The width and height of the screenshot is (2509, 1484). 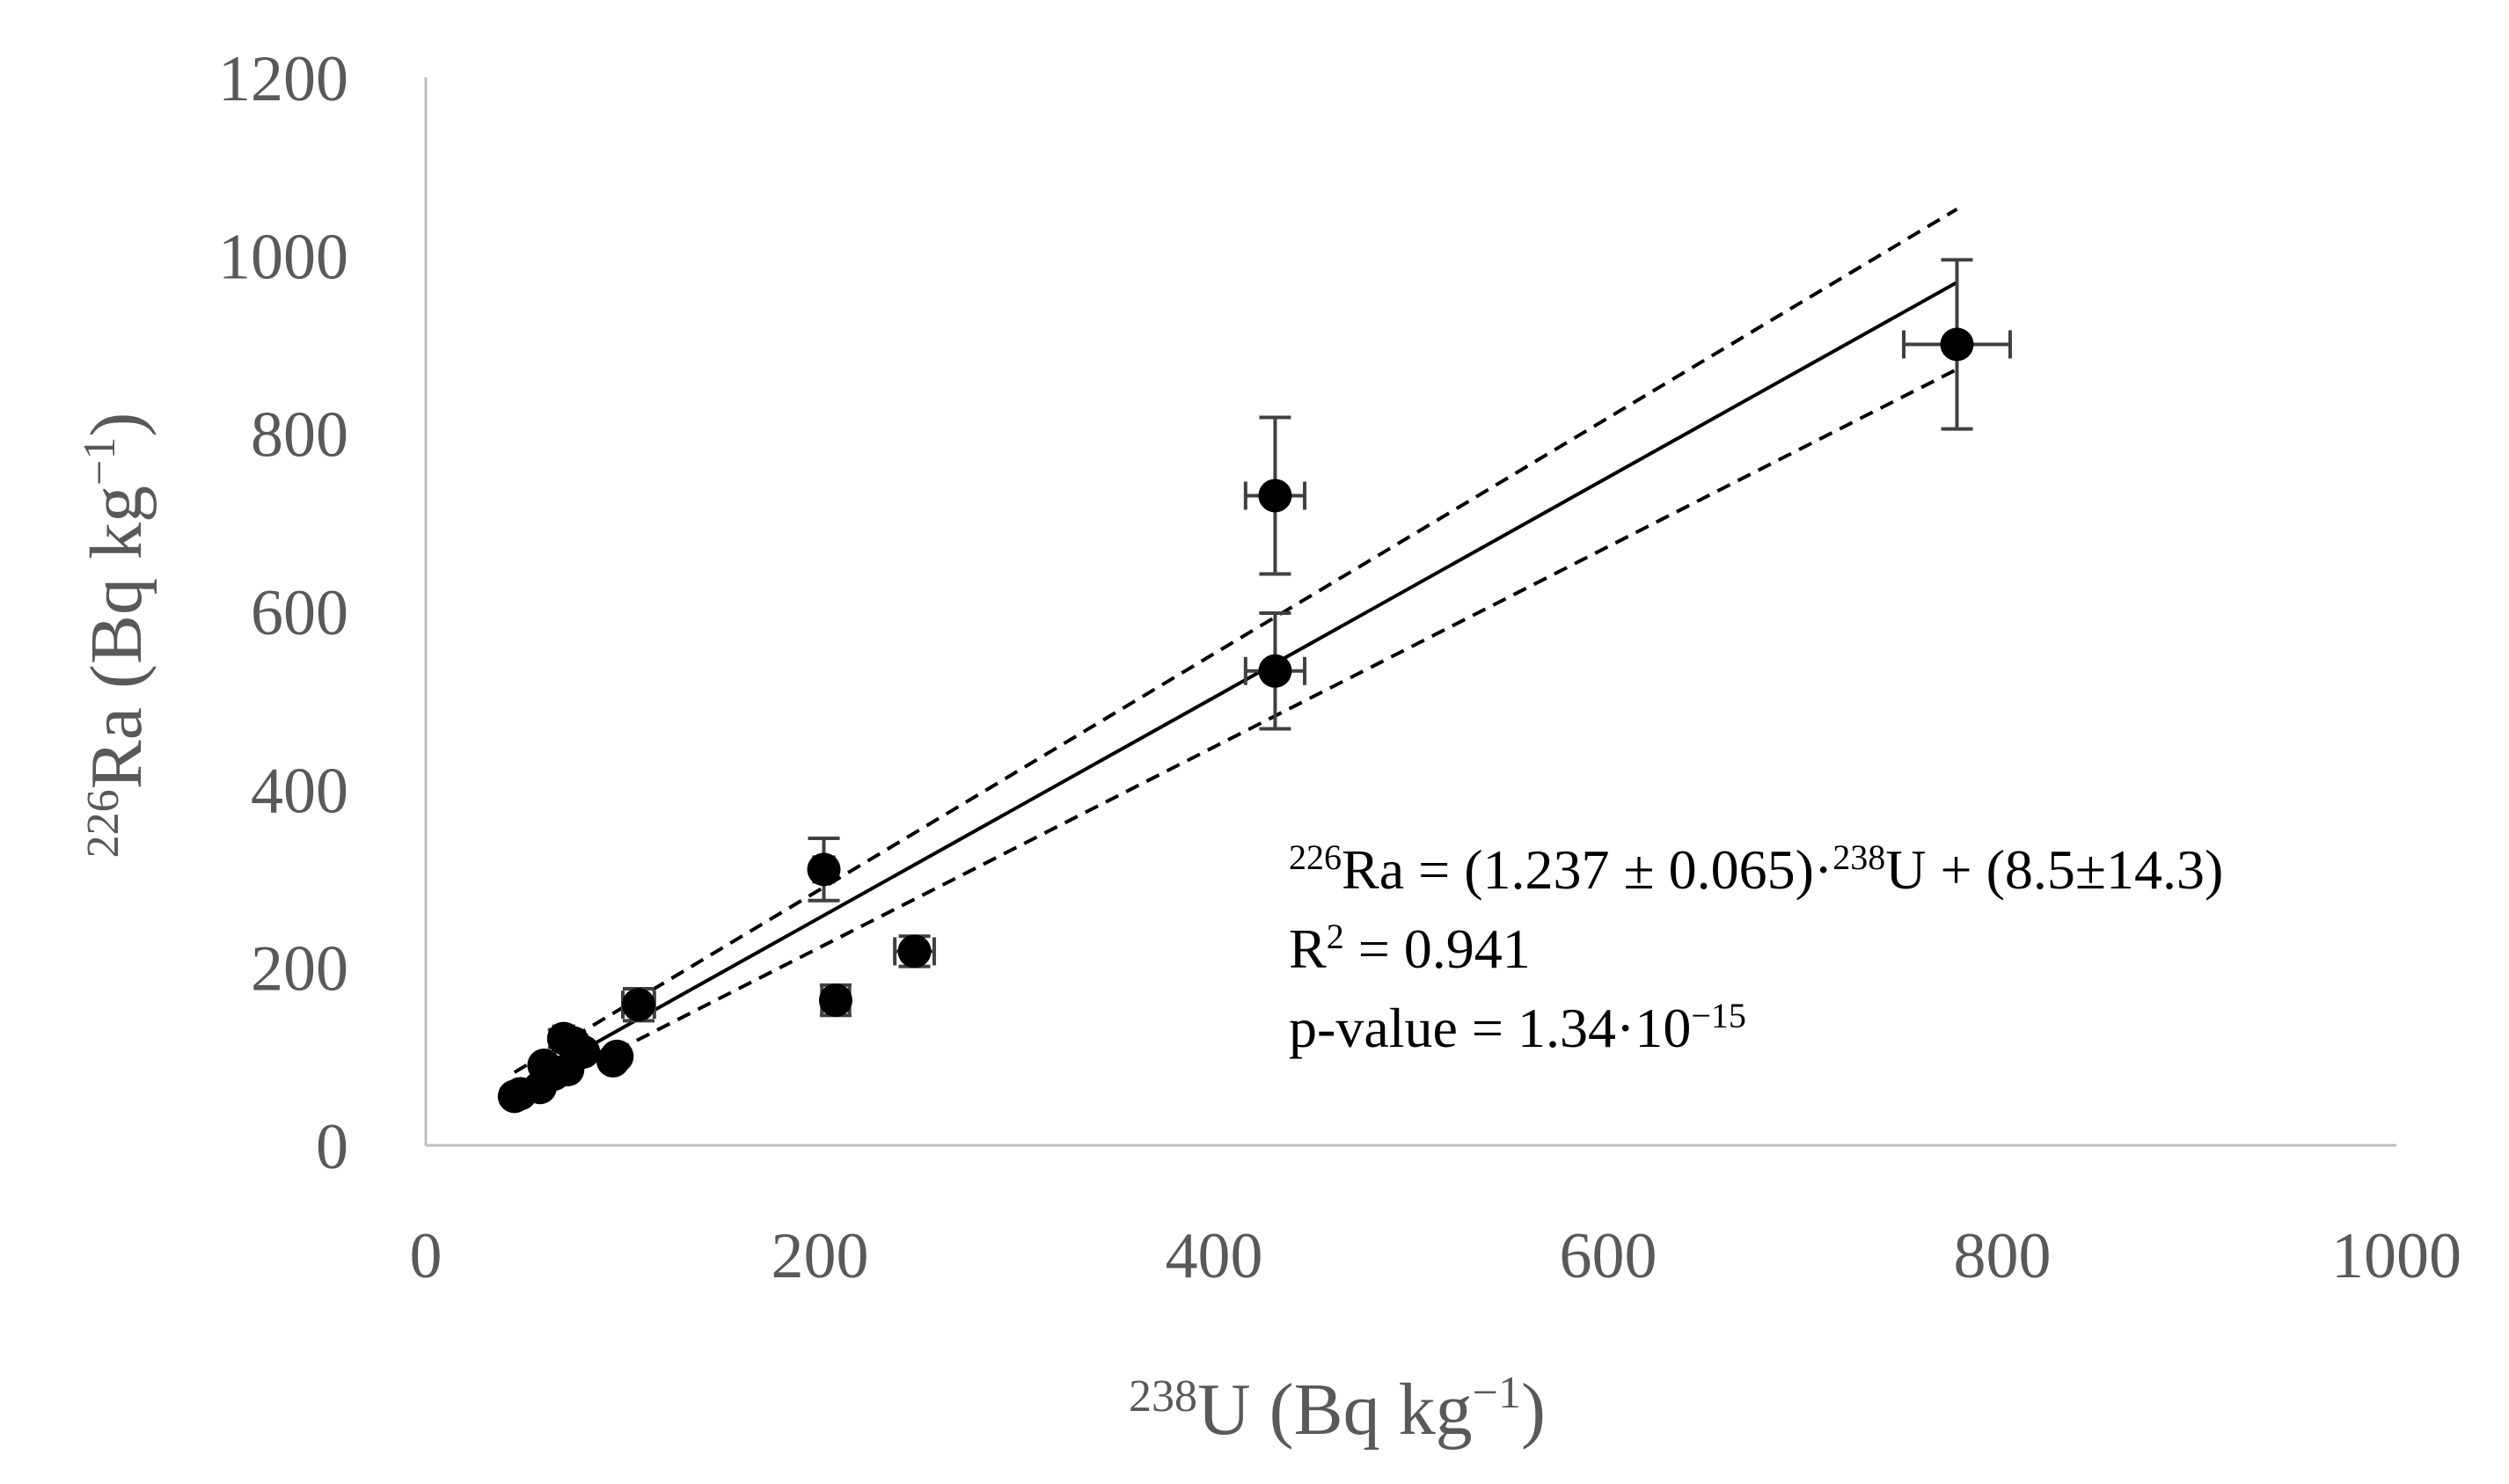 What do you see at coordinates (116, 636) in the screenshot?
I see `y-axis-title: 226Ra (Bq kg−1)` at bounding box center [116, 636].